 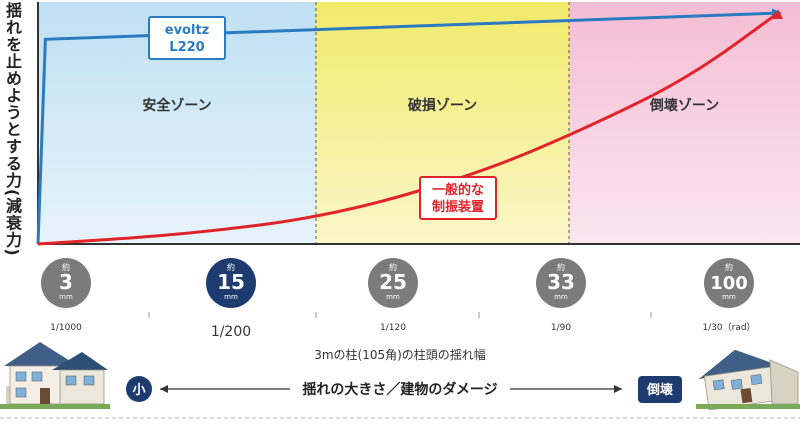 I want to click on scale-arrow-right, so click(x=618, y=389).